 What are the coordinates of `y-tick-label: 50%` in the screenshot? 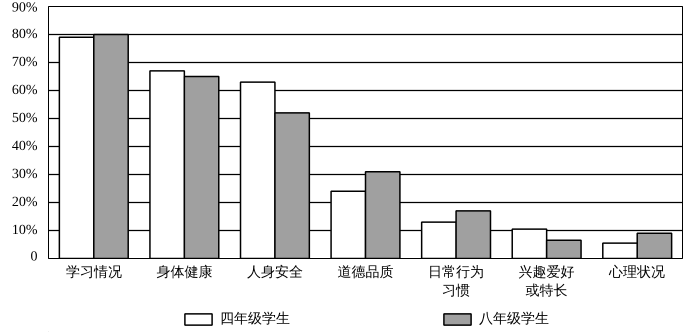 It's located at (25, 118).